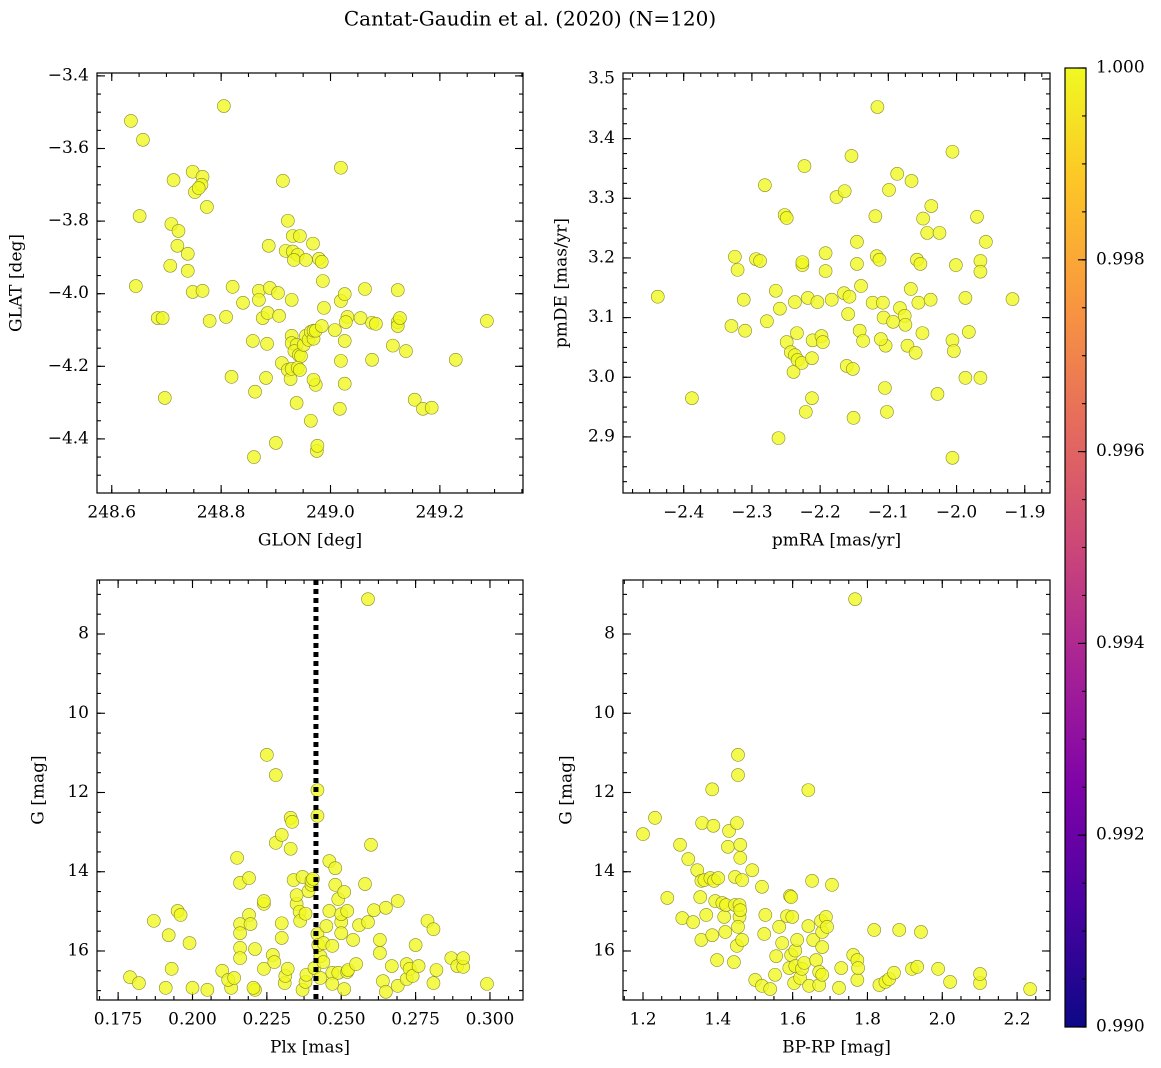  Describe the element at coordinates (751, 513) in the screenshot. I see `x-tick-label: −2.3` at that location.